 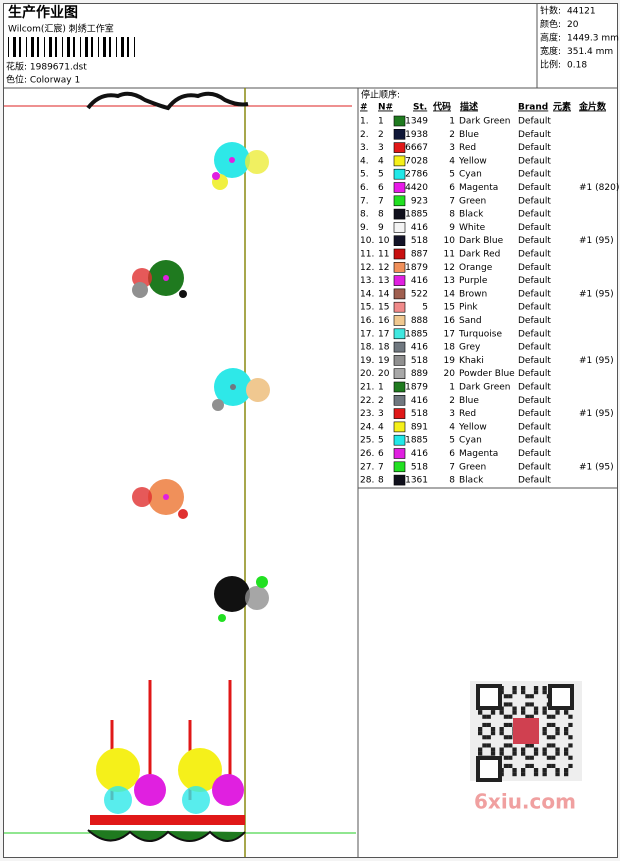 I want to click on code: 11, so click(x=449, y=255).